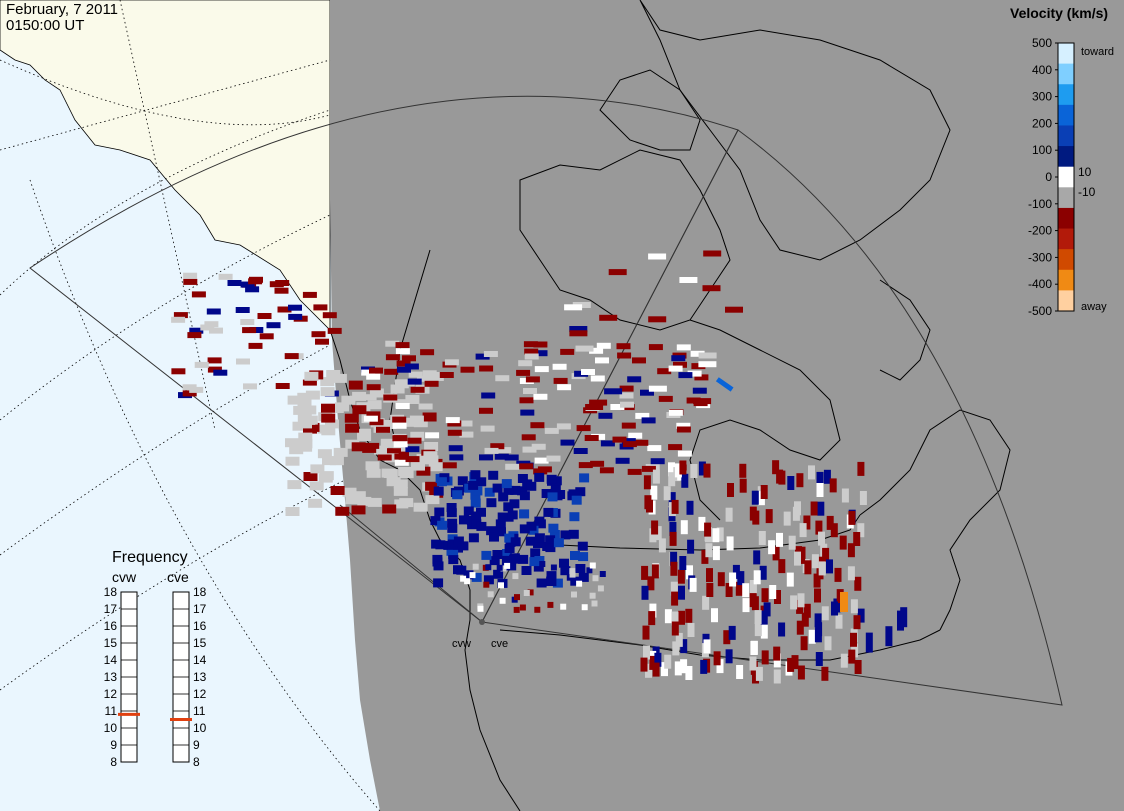  I want to click on frequency-tick-label: 17, so click(200, 609).